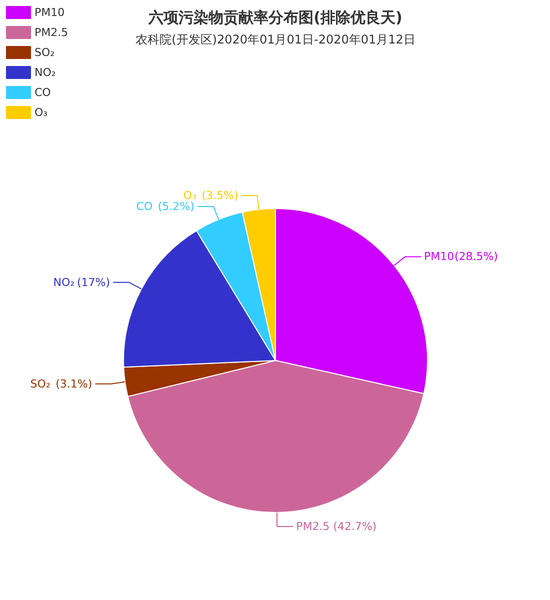  What do you see at coordinates (41, 112) in the screenshot?
I see `legend-label: O₃` at bounding box center [41, 112].